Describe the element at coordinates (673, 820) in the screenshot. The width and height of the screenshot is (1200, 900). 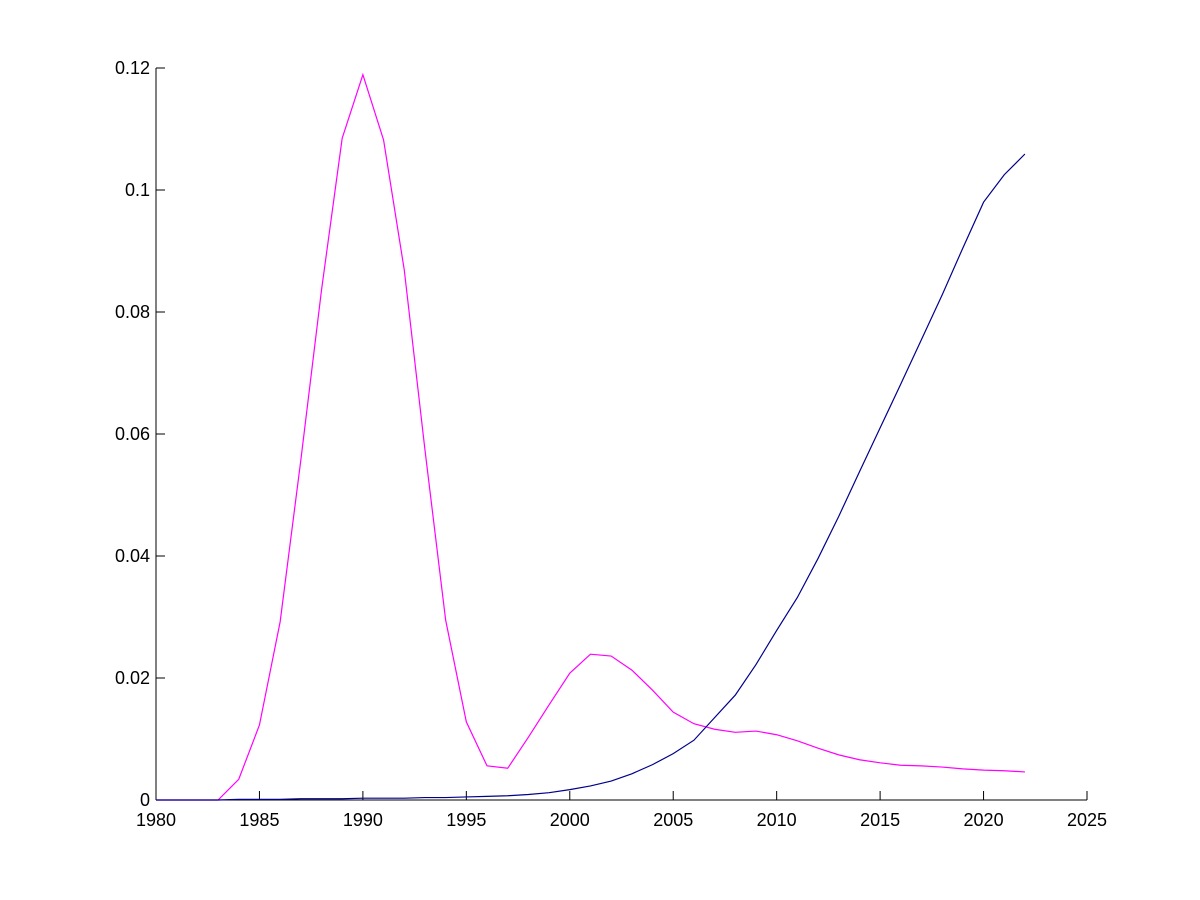
I see `x-tick-label: 2005` at that location.